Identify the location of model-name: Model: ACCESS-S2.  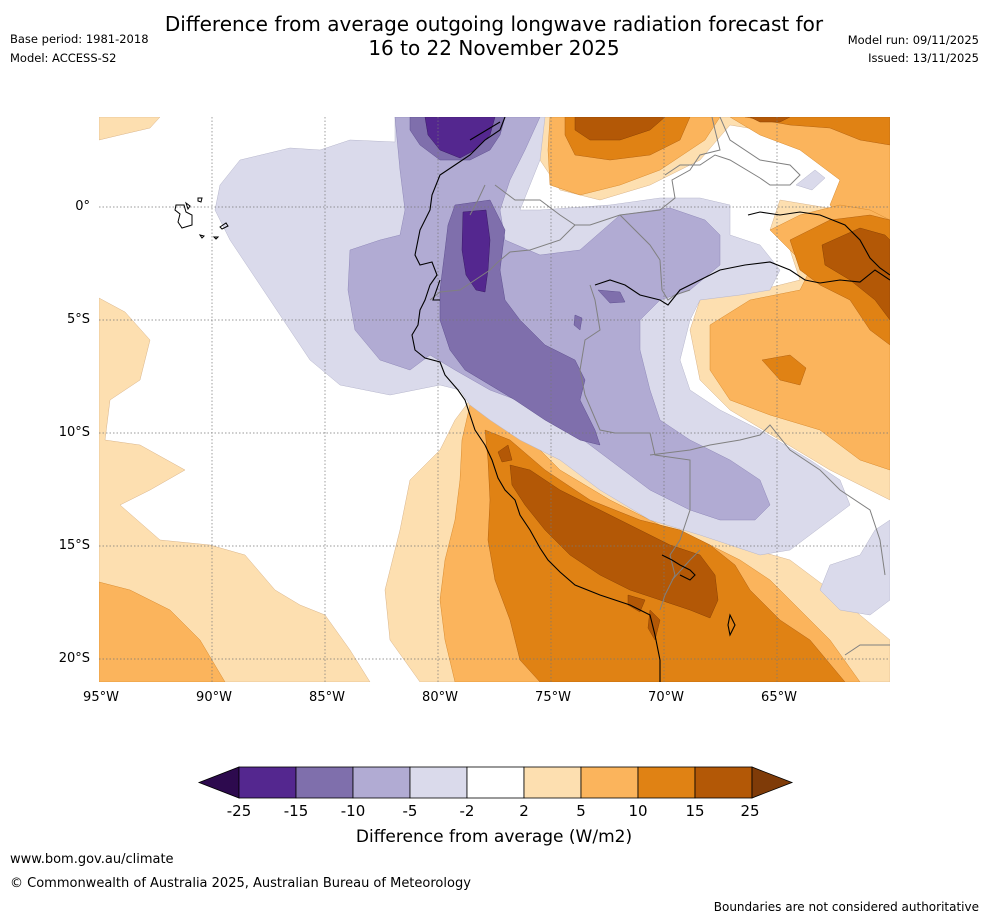
(63, 58).